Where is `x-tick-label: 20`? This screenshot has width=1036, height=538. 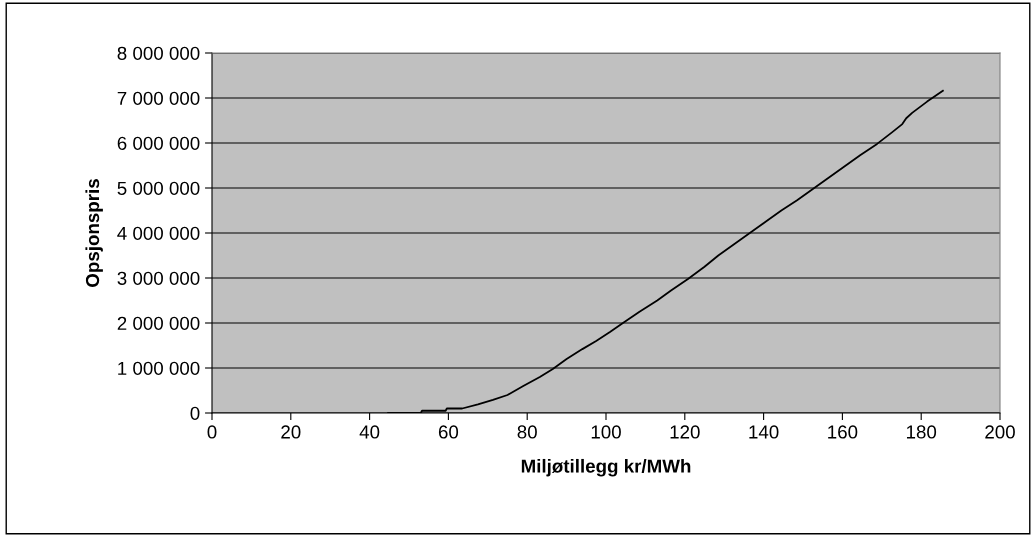
x-tick-label: 20 is located at coordinates (291, 432).